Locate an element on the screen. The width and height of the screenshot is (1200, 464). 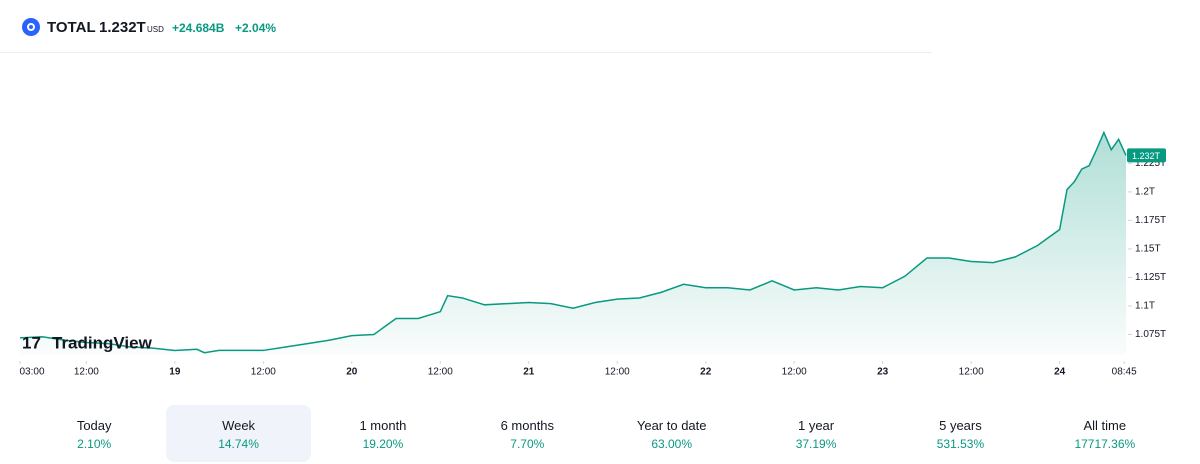
change: +24.684B is located at coordinates (198, 28).